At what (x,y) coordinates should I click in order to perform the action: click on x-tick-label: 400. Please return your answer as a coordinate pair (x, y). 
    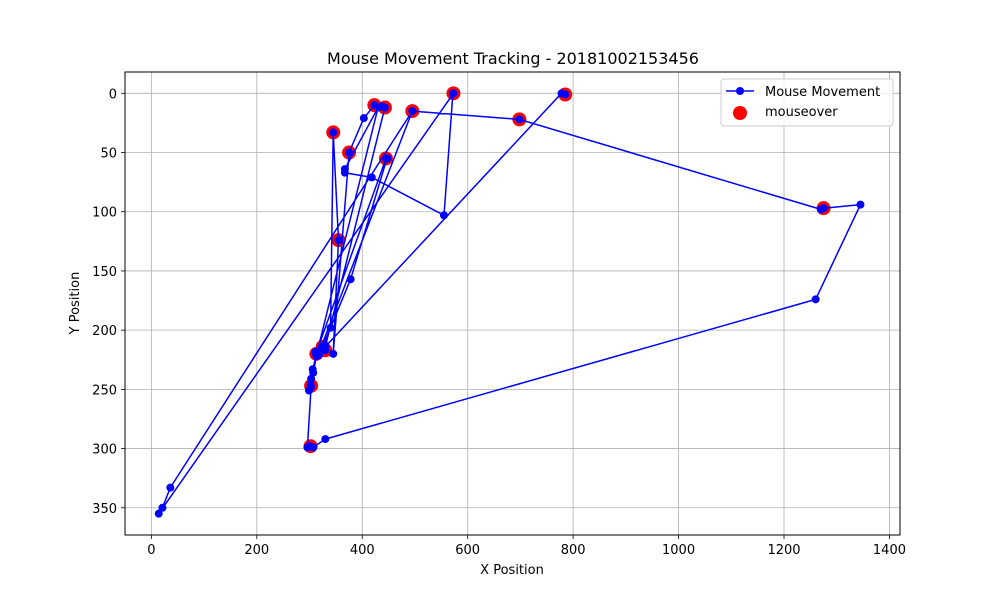
    Looking at the image, I should click on (362, 550).